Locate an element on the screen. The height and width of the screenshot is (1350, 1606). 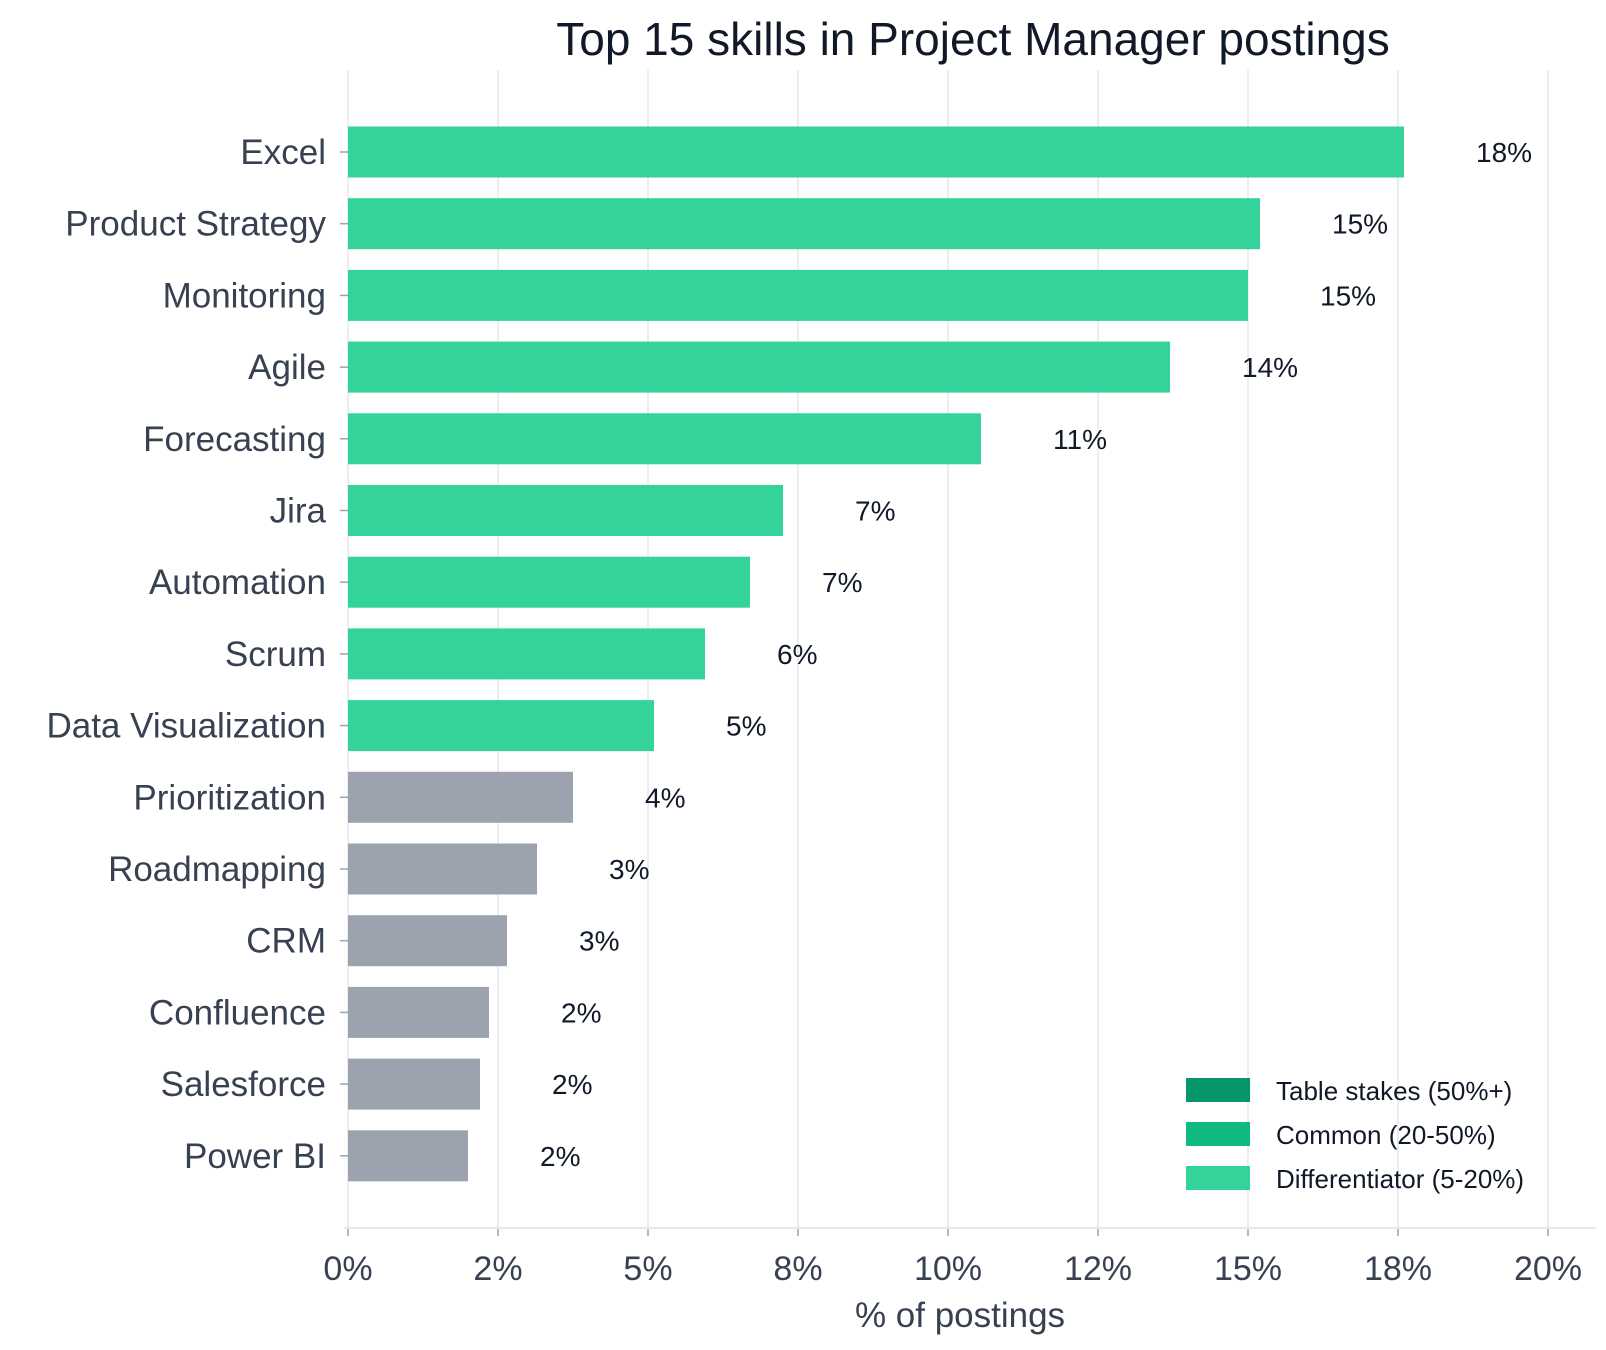
value-label: 6% is located at coordinates (797, 654).